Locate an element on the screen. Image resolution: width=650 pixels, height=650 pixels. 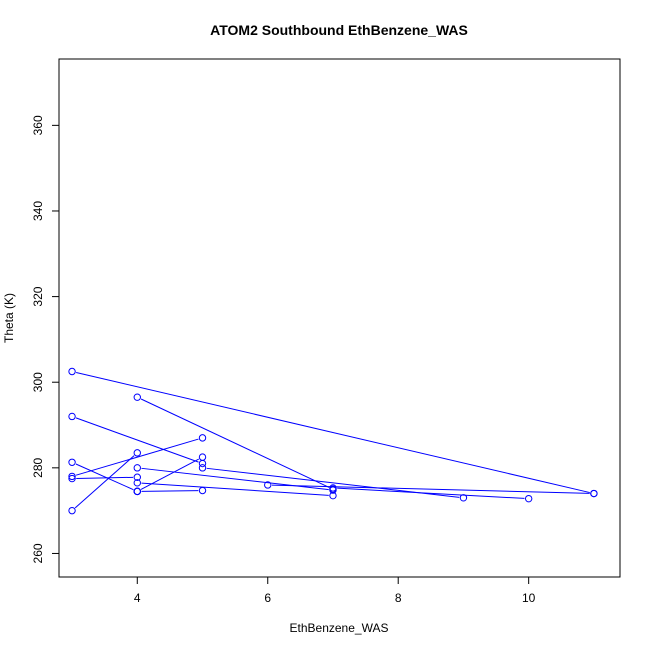
chart-title: ATOM2 Southbound EthBenzene_WAS is located at coordinates (339, 30).